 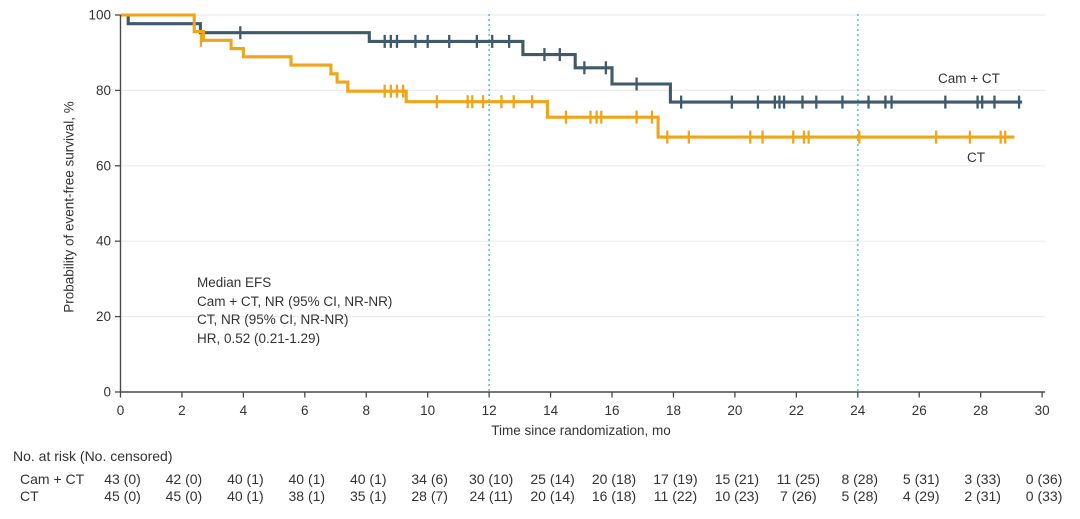 What do you see at coordinates (675, 479) in the screenshot?
I see `risk-value: 17 (19)` at bounding box center [675, 479].